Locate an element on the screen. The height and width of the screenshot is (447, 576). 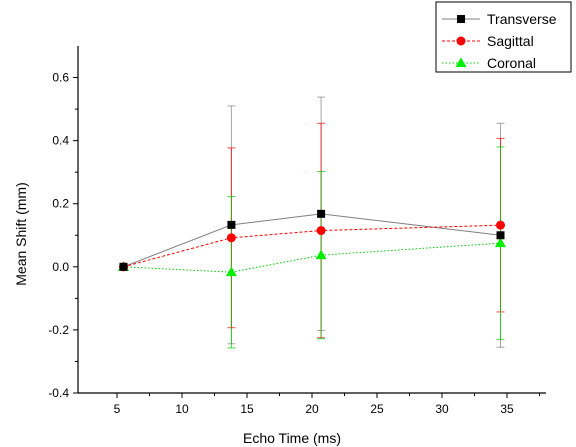
legend-transverse-marker is located at coordinates (461, 19).